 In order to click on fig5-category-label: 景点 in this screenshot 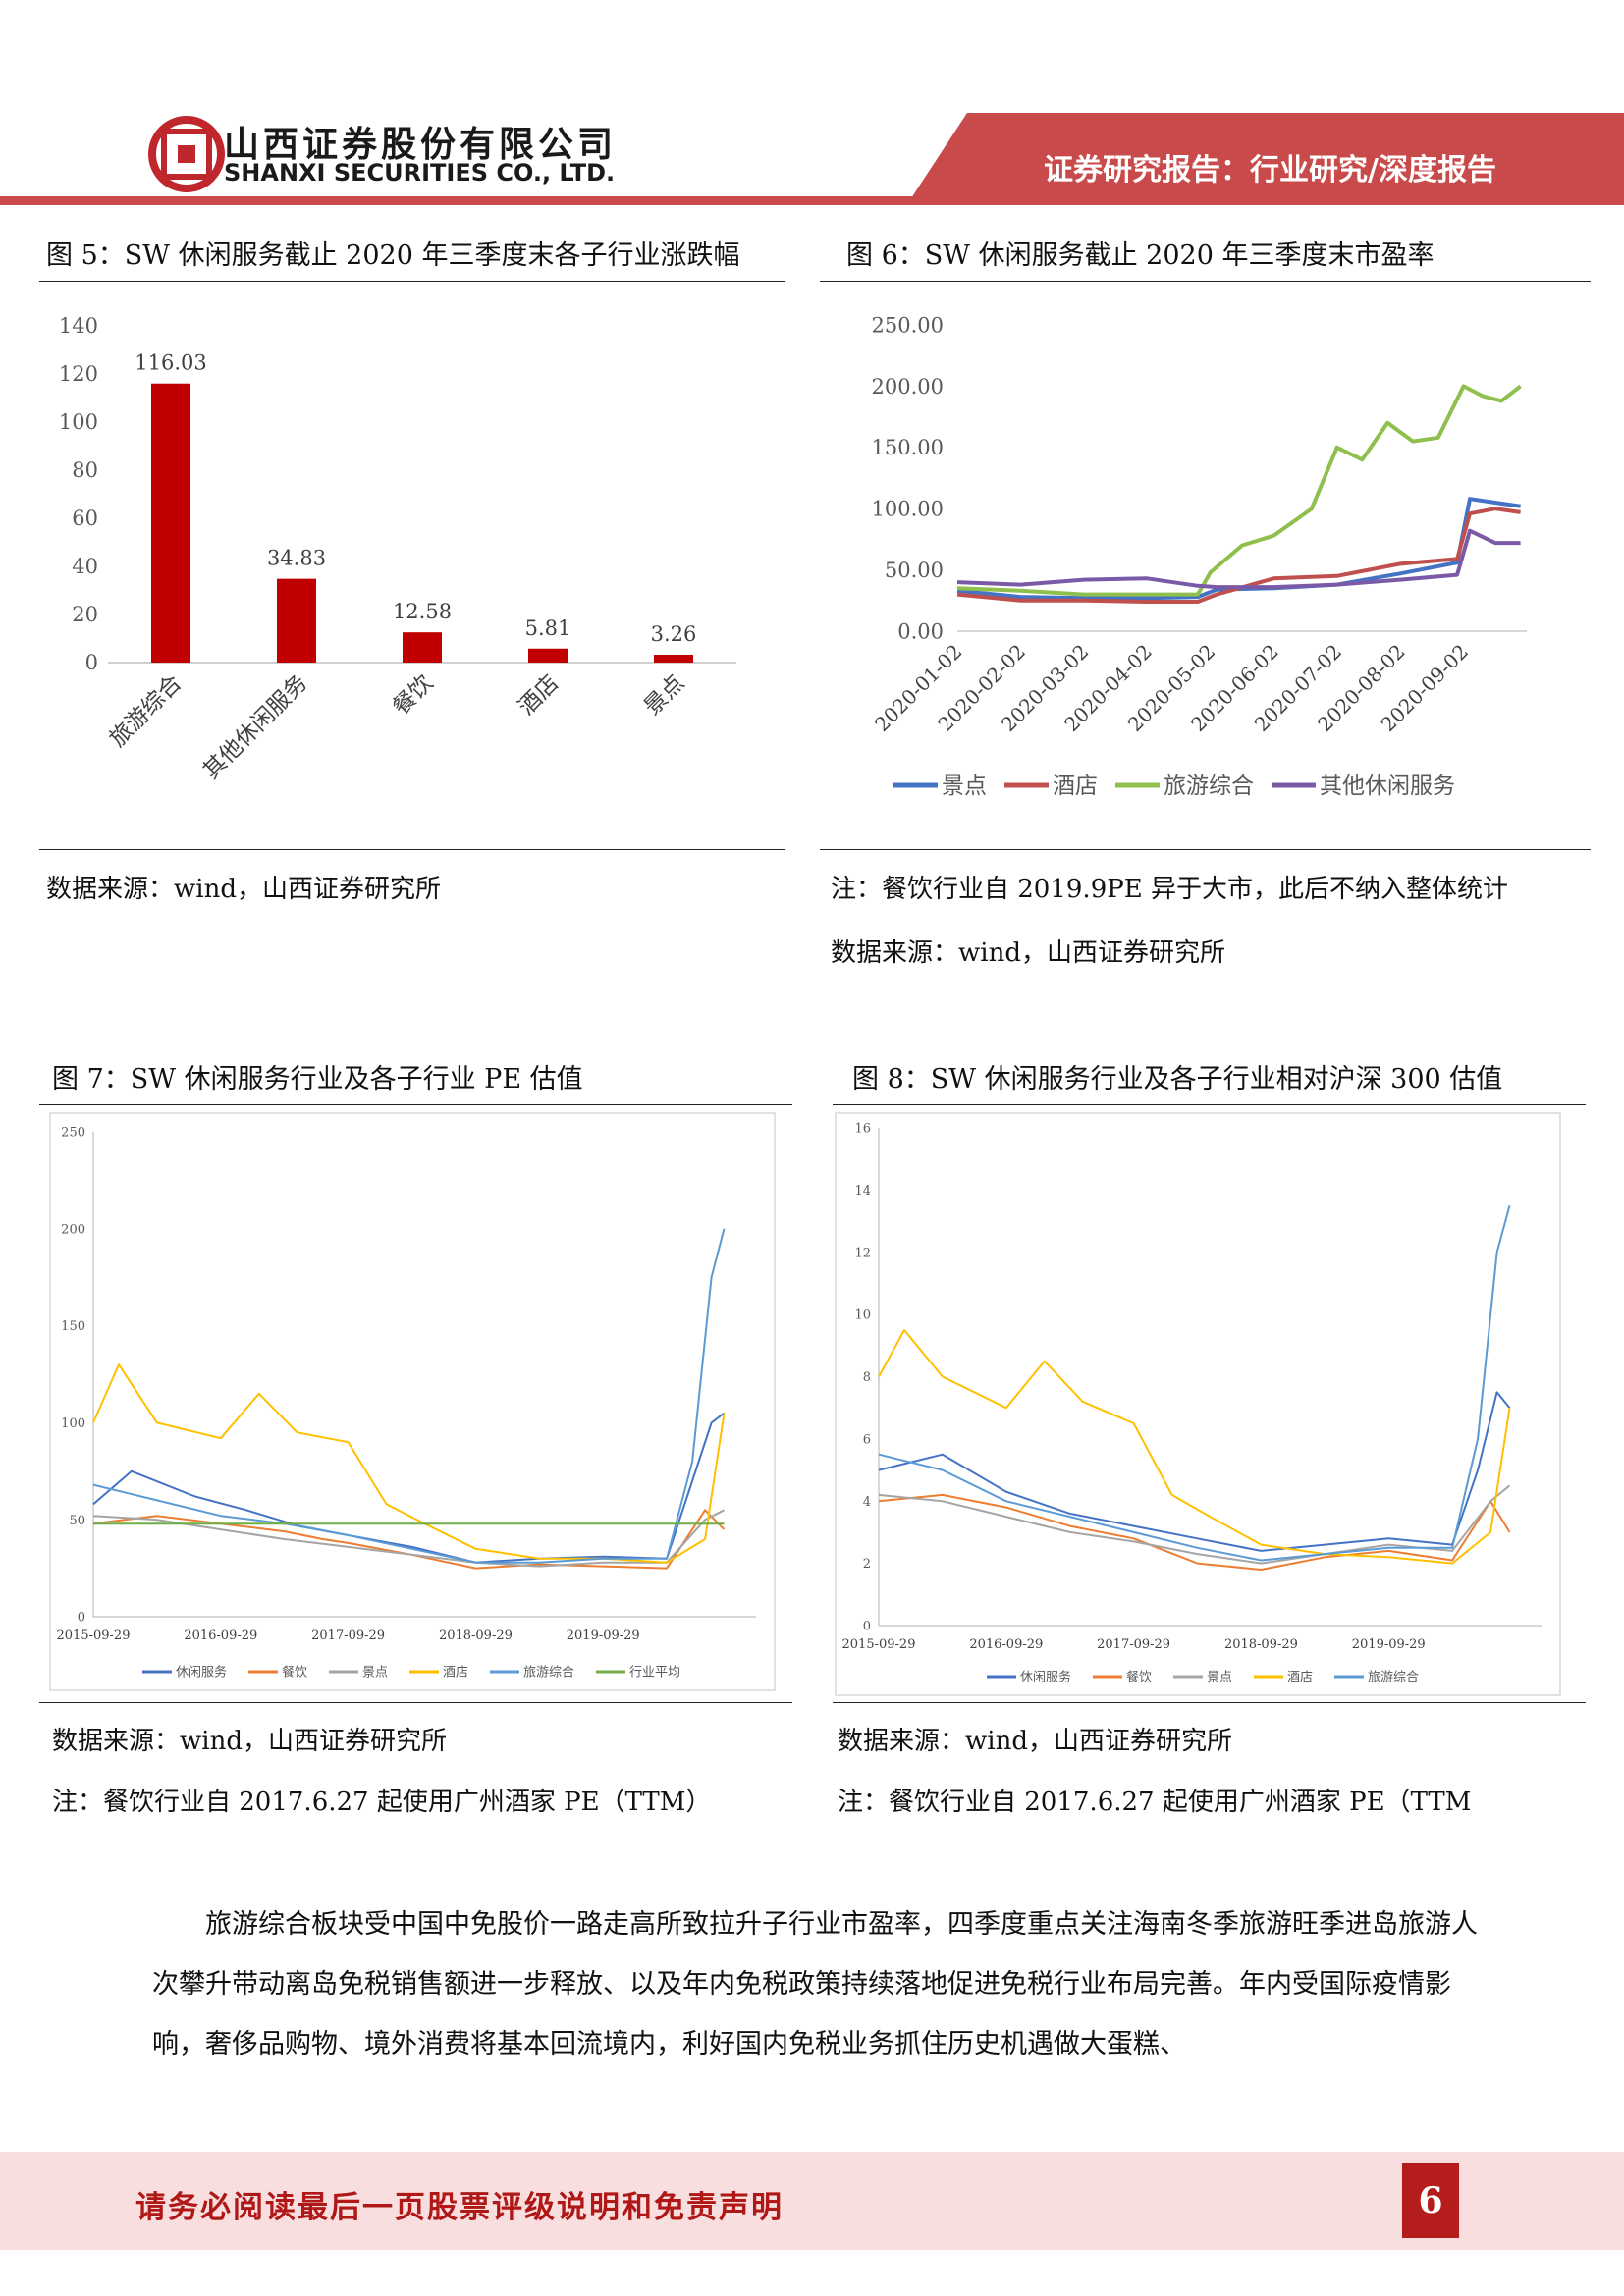, I will do `click(664, 695)`.